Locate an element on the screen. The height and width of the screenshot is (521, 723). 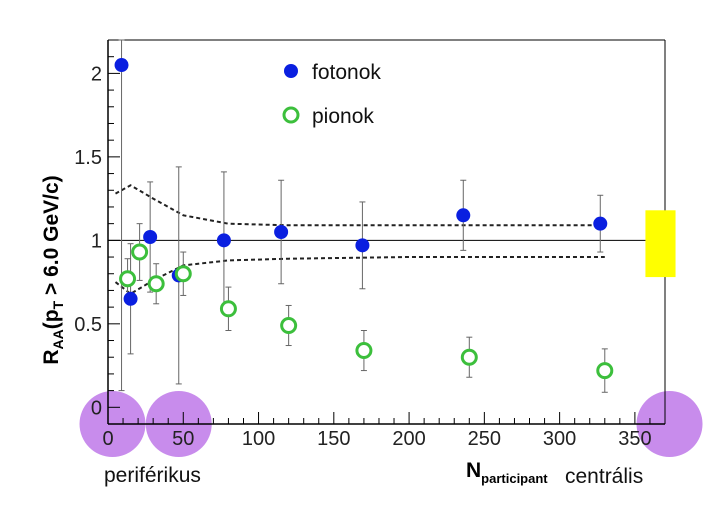
band-lower is located at coordinates (359, 276).